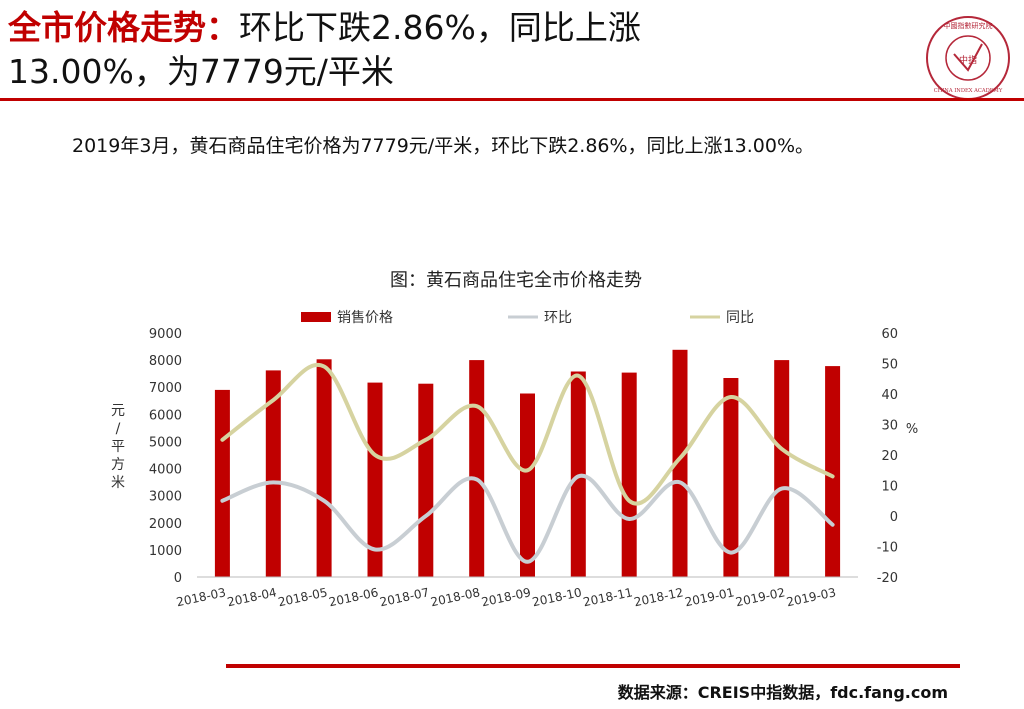 Image resolution: width=1024 pixels, height=709 pixels. I want to click on x-tick-label: 2019-01, so click(710, 597).